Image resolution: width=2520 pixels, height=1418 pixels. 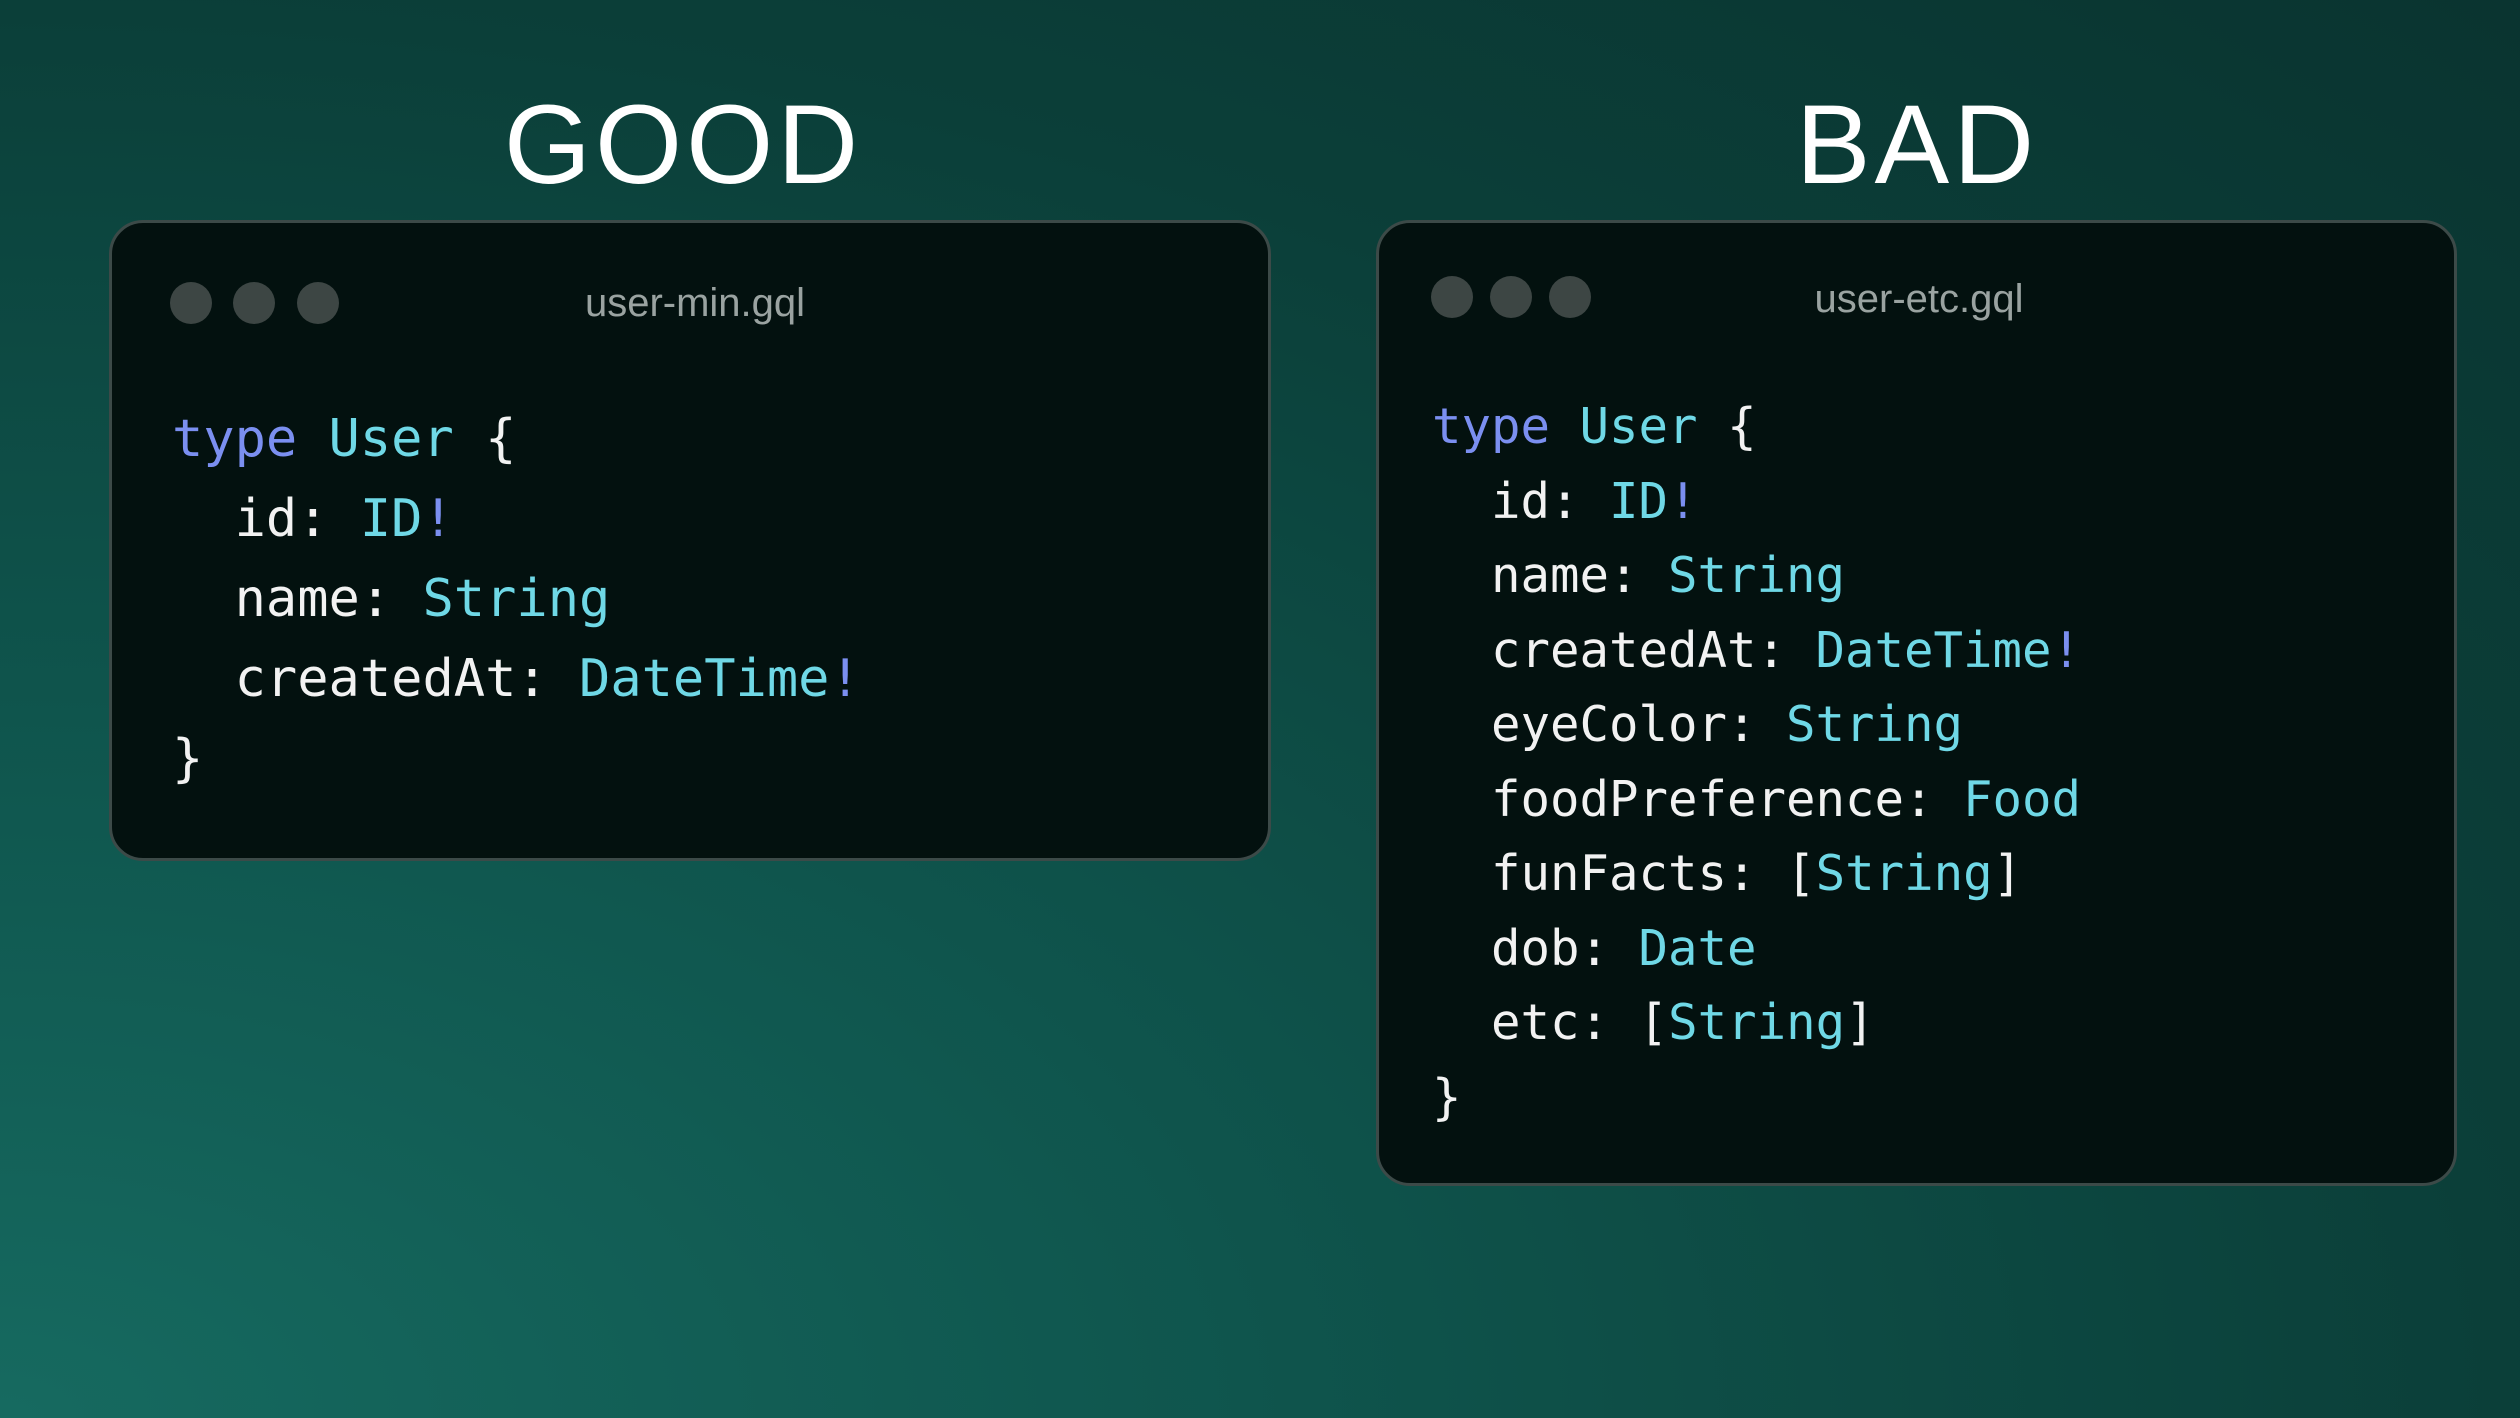 What do you see at coordinates (1535, 1022) in the screenshot?
I see `field-name: etc` at bounding box center [1535, 1022].